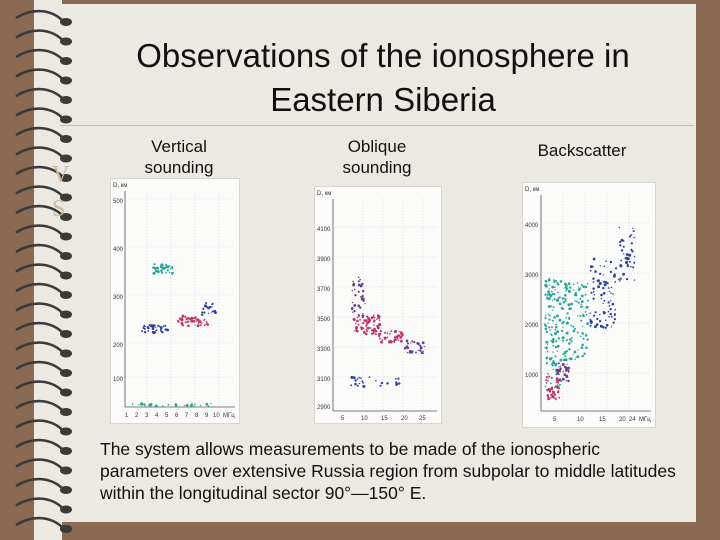  What do you see at coordinates (179, 157) in the screenshot?
I see `vertical-sounding-label: Vertical sounding` at bounding box center [179, 157].